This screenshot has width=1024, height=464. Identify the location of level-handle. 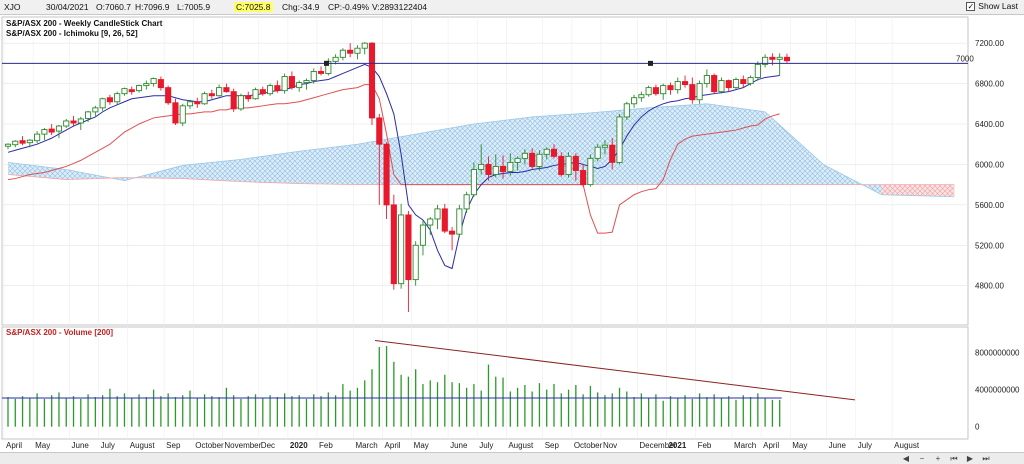
(326, 63).